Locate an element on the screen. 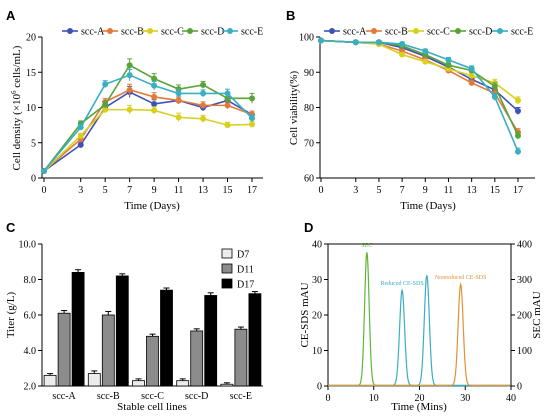  b-x-tick-label: 15 is located at coordinates (495, 190).